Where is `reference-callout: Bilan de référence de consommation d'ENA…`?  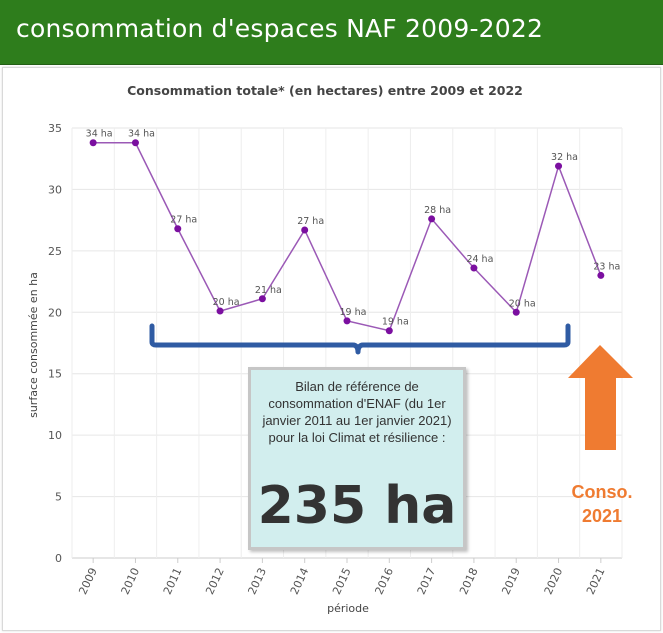 reference-callout: Bilan de référence de consommation d'ENA… is located at coordinates (357, 458).